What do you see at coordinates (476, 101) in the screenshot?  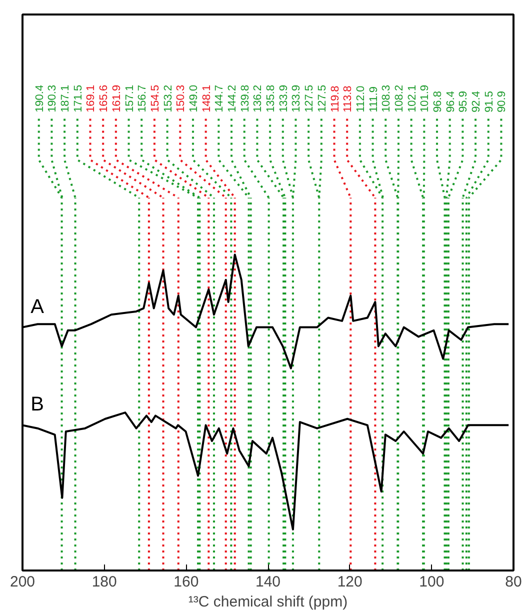 I see `ref-line-label: 92.4` at bounding box center [476, 101].